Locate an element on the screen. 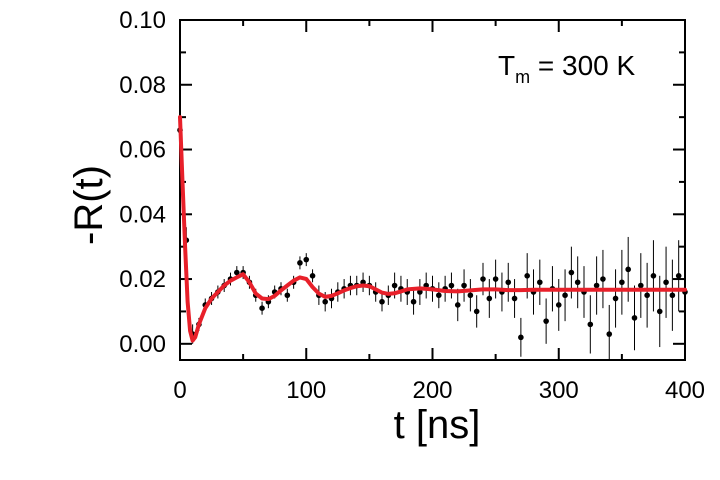 Image resolution: width=720 pixels, height=480 pixels. temperature-annotation: Tm = 300 K is located at coordinates (567, 68).